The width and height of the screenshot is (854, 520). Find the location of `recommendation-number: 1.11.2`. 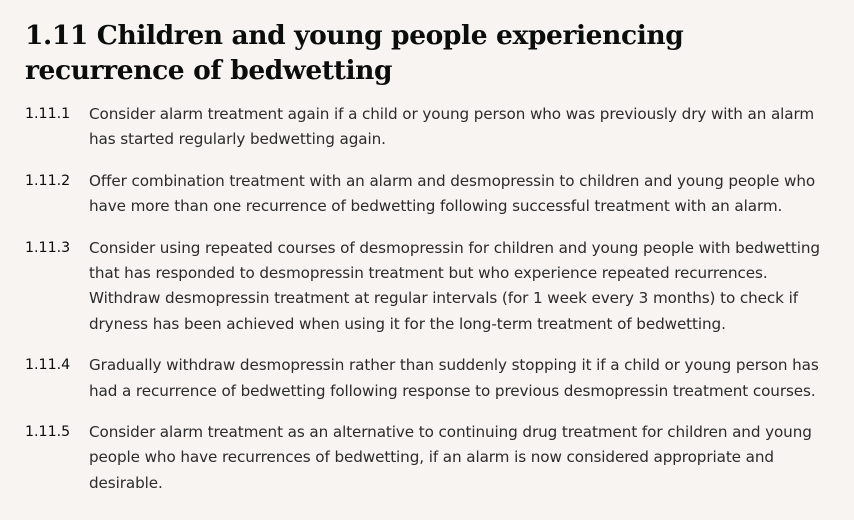

recommendation-number: 1.11.2 is located at coordinates (48, 180).